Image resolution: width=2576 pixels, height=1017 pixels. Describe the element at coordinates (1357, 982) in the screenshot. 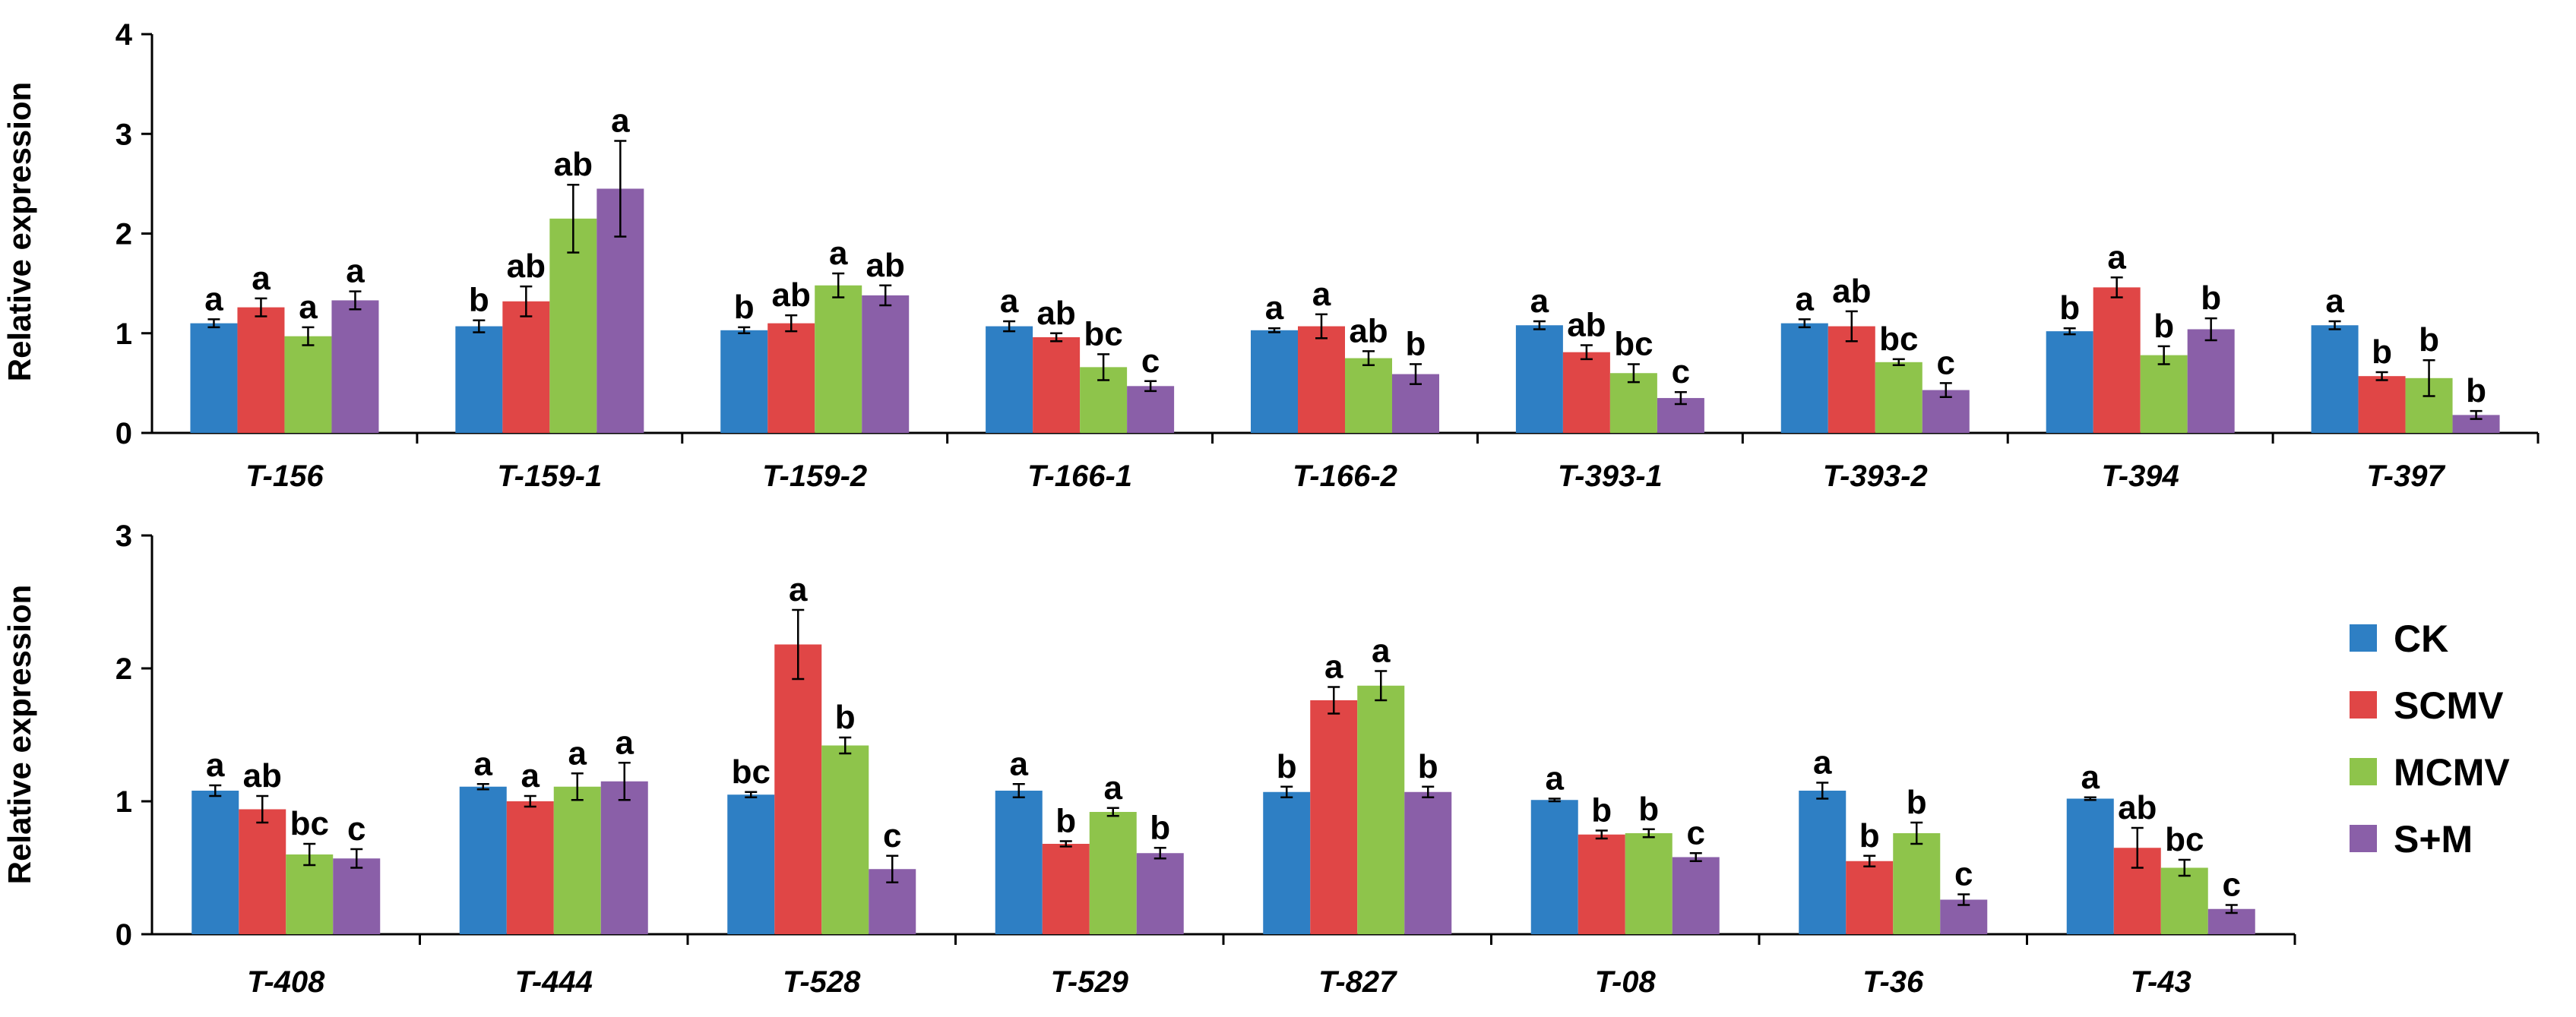

I see `x-tick-label: T-827` at that location.